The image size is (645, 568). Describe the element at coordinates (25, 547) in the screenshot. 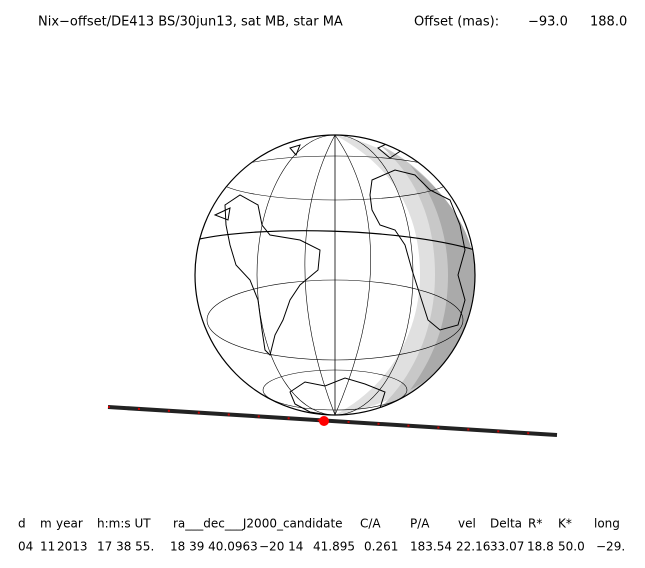

I see `table-cell: 04` at that location.